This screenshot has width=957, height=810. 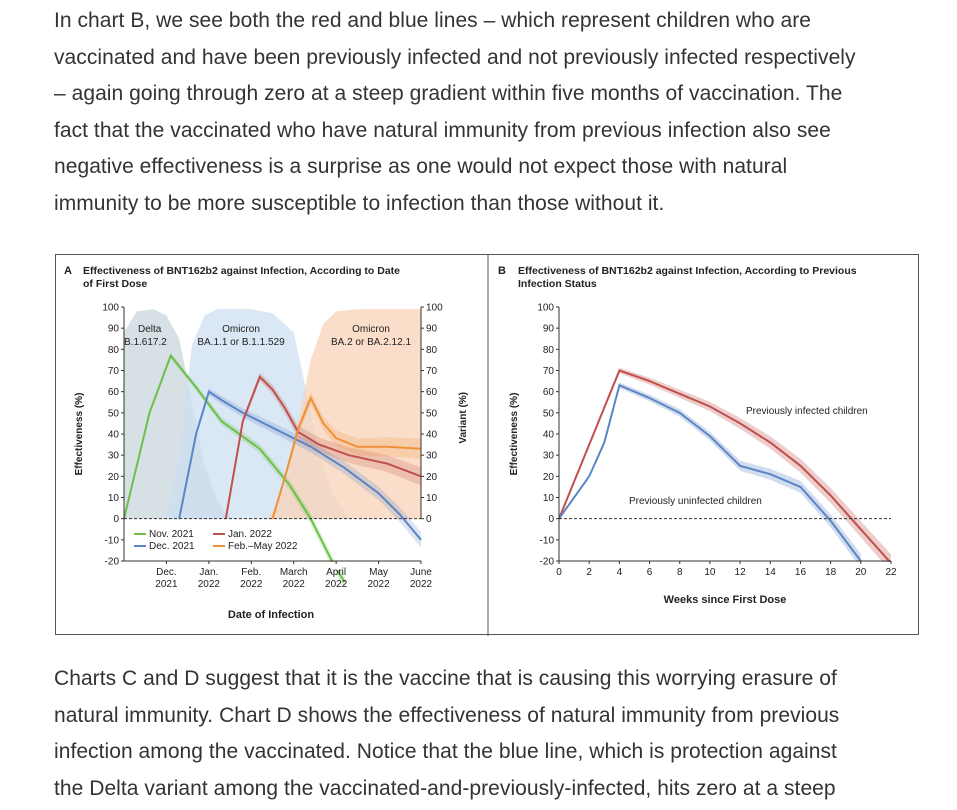 I want to click on y-tick-right-label: 80, so click(x=432, y=350).